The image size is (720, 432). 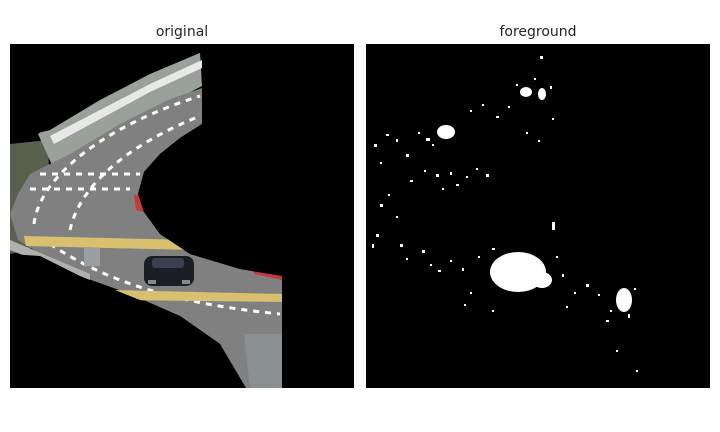 I want to click on original-panel-title: original, so click(x=182, y=32).